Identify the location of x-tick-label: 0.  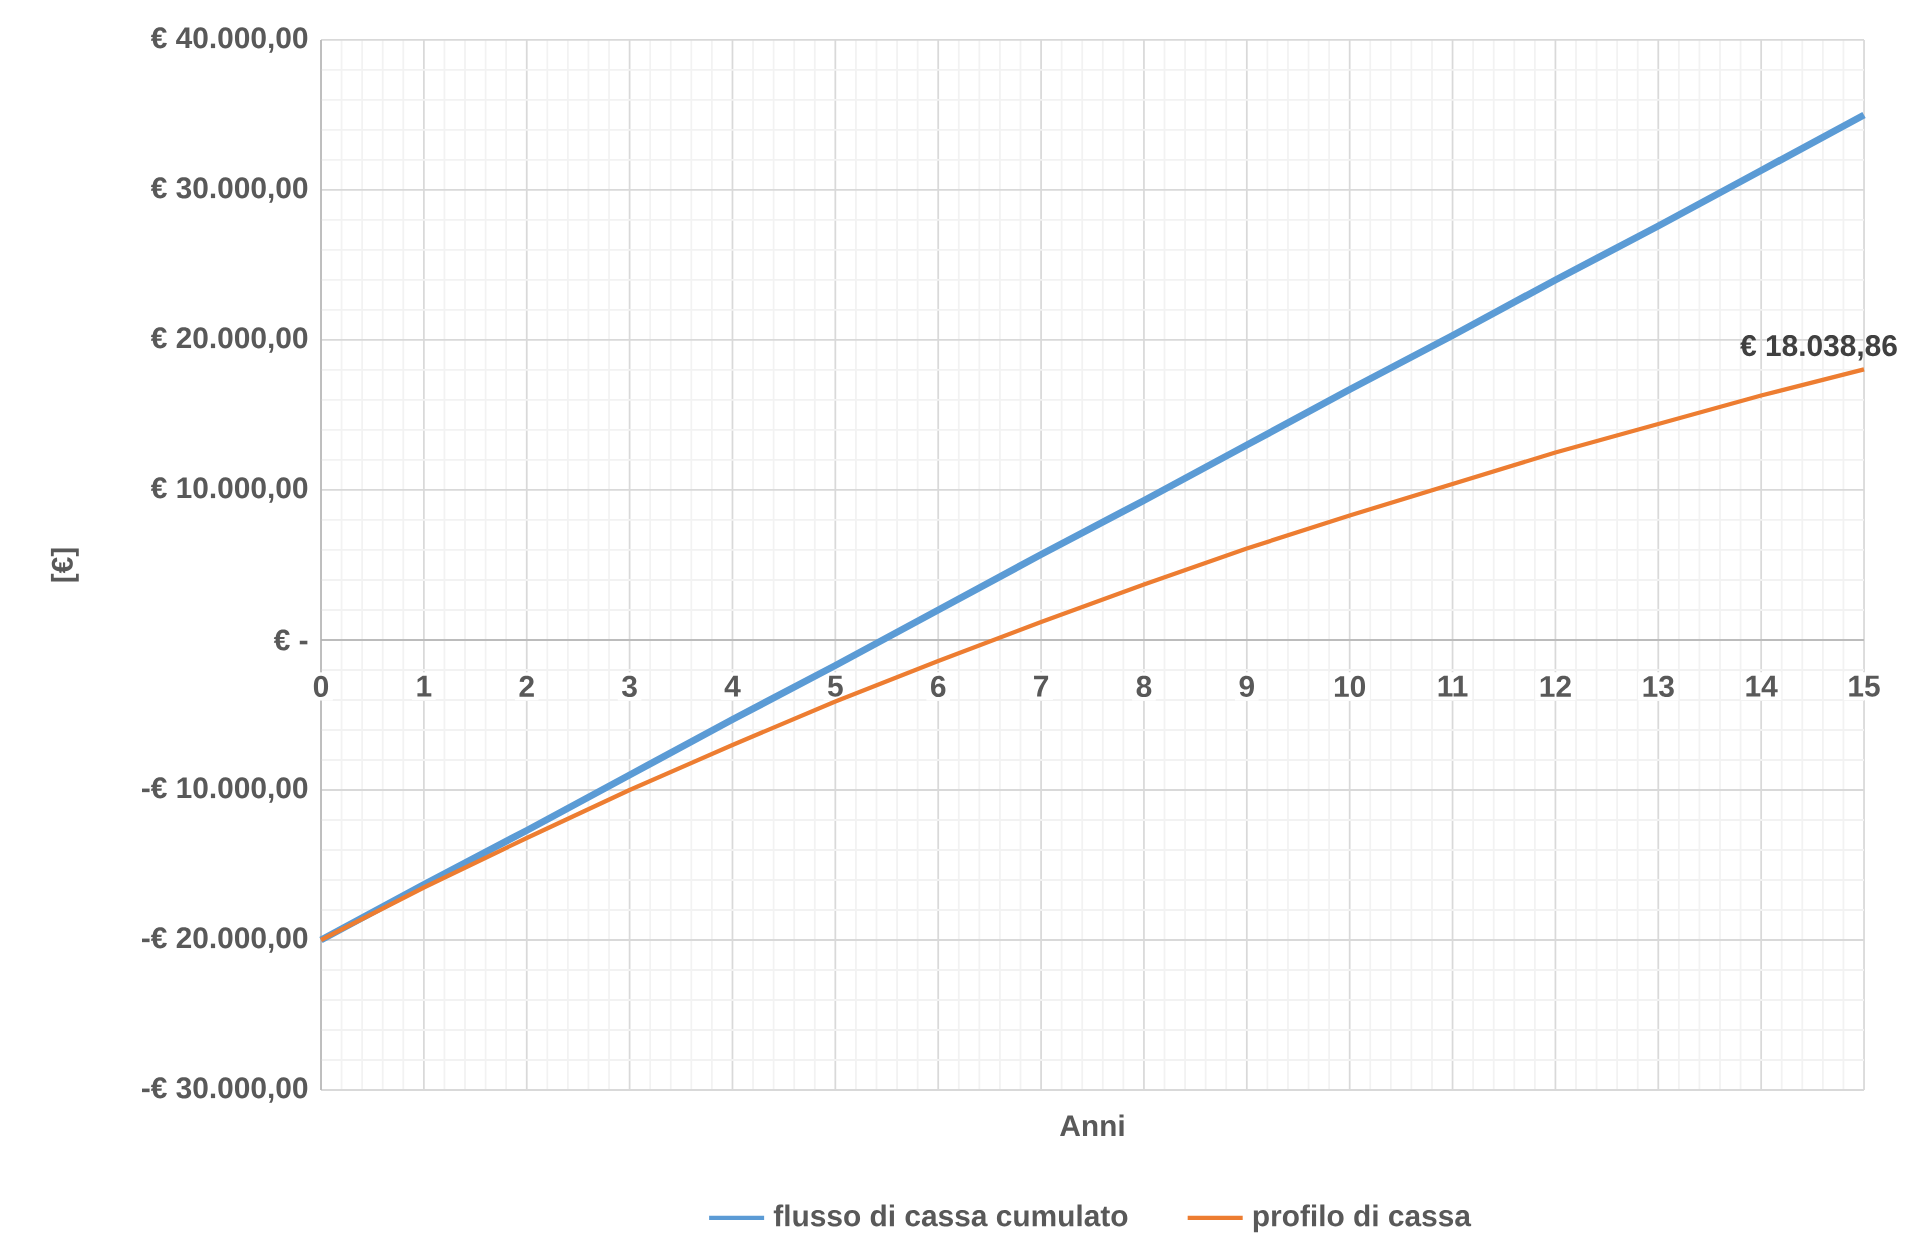
(321, 686).